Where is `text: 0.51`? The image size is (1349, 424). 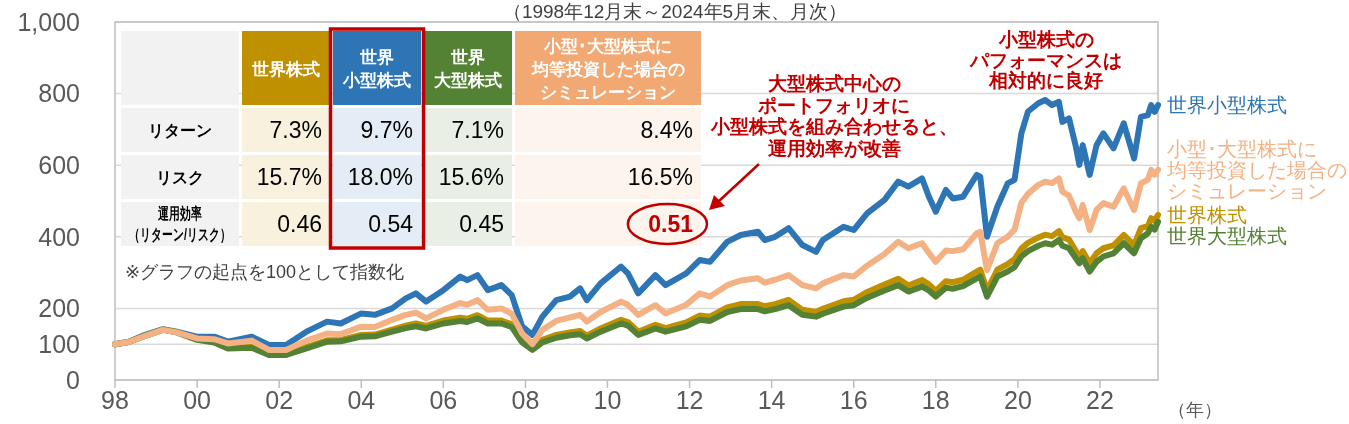 text: 0.51 is located at coordinates (670, 224).